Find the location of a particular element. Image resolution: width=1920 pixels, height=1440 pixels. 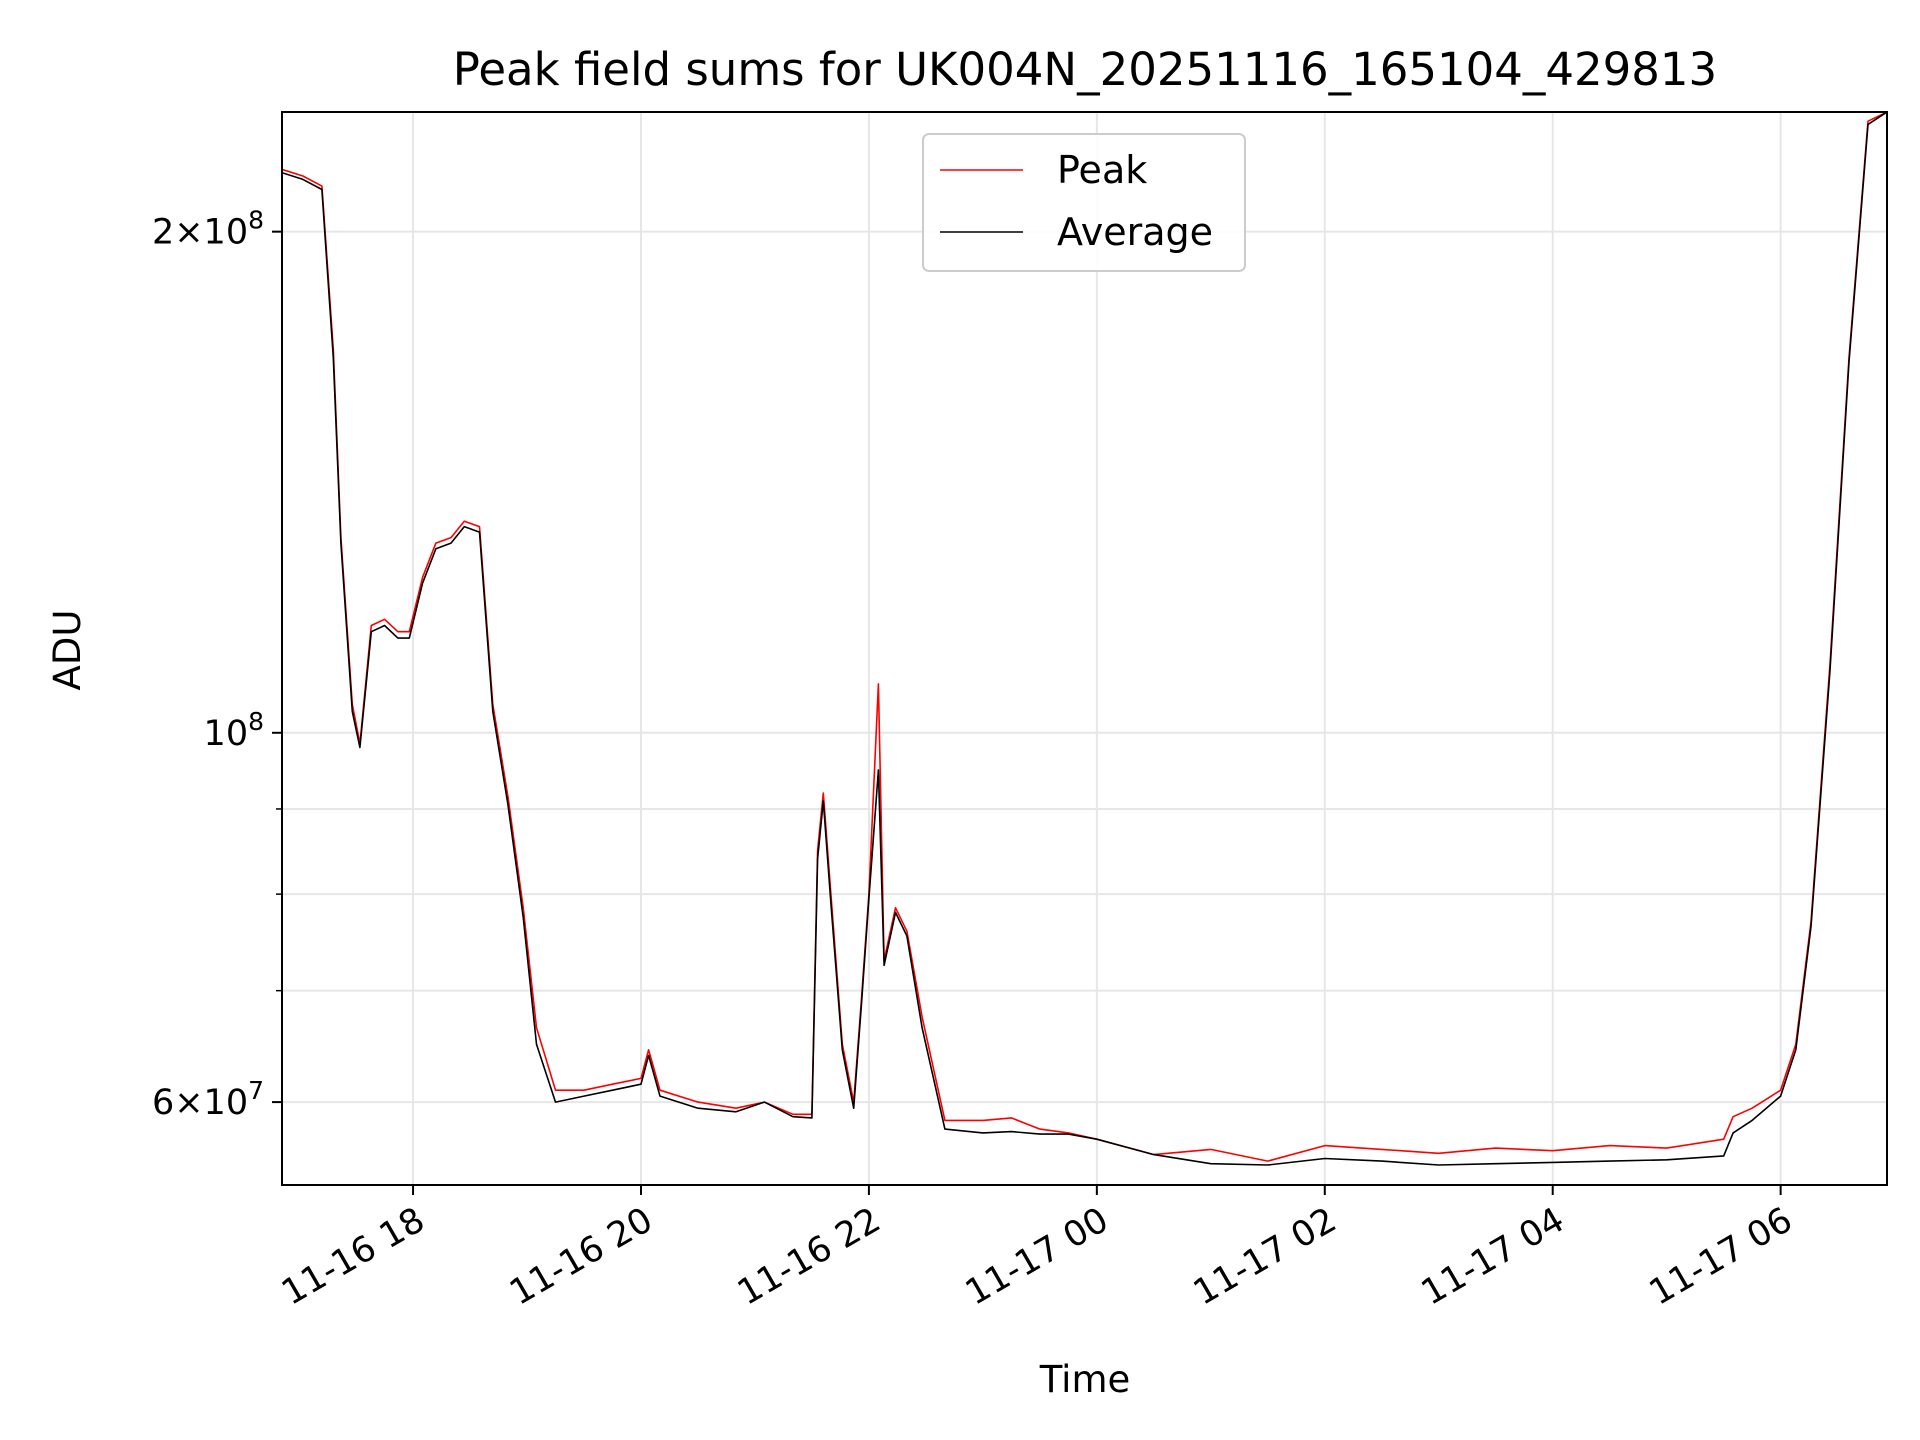

legend: Peak Average is located at coordinates (1084, 202).